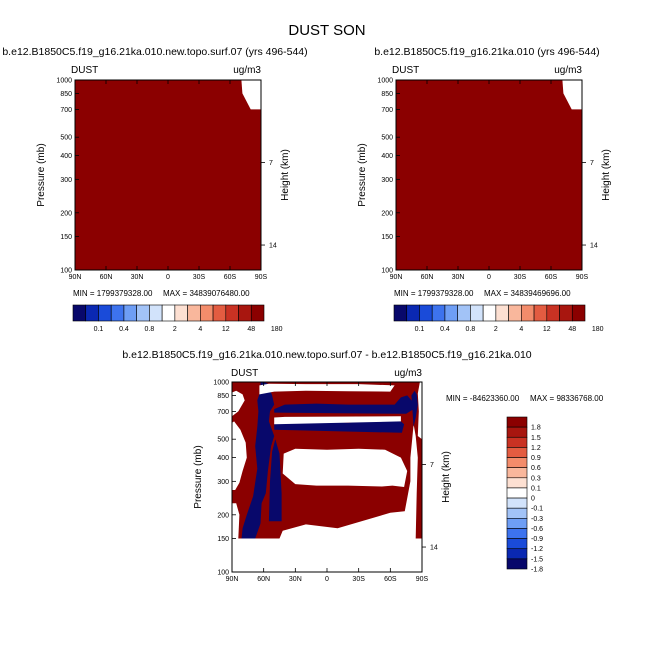  I want to click on colorbar-label: 4, so click(200, 329).